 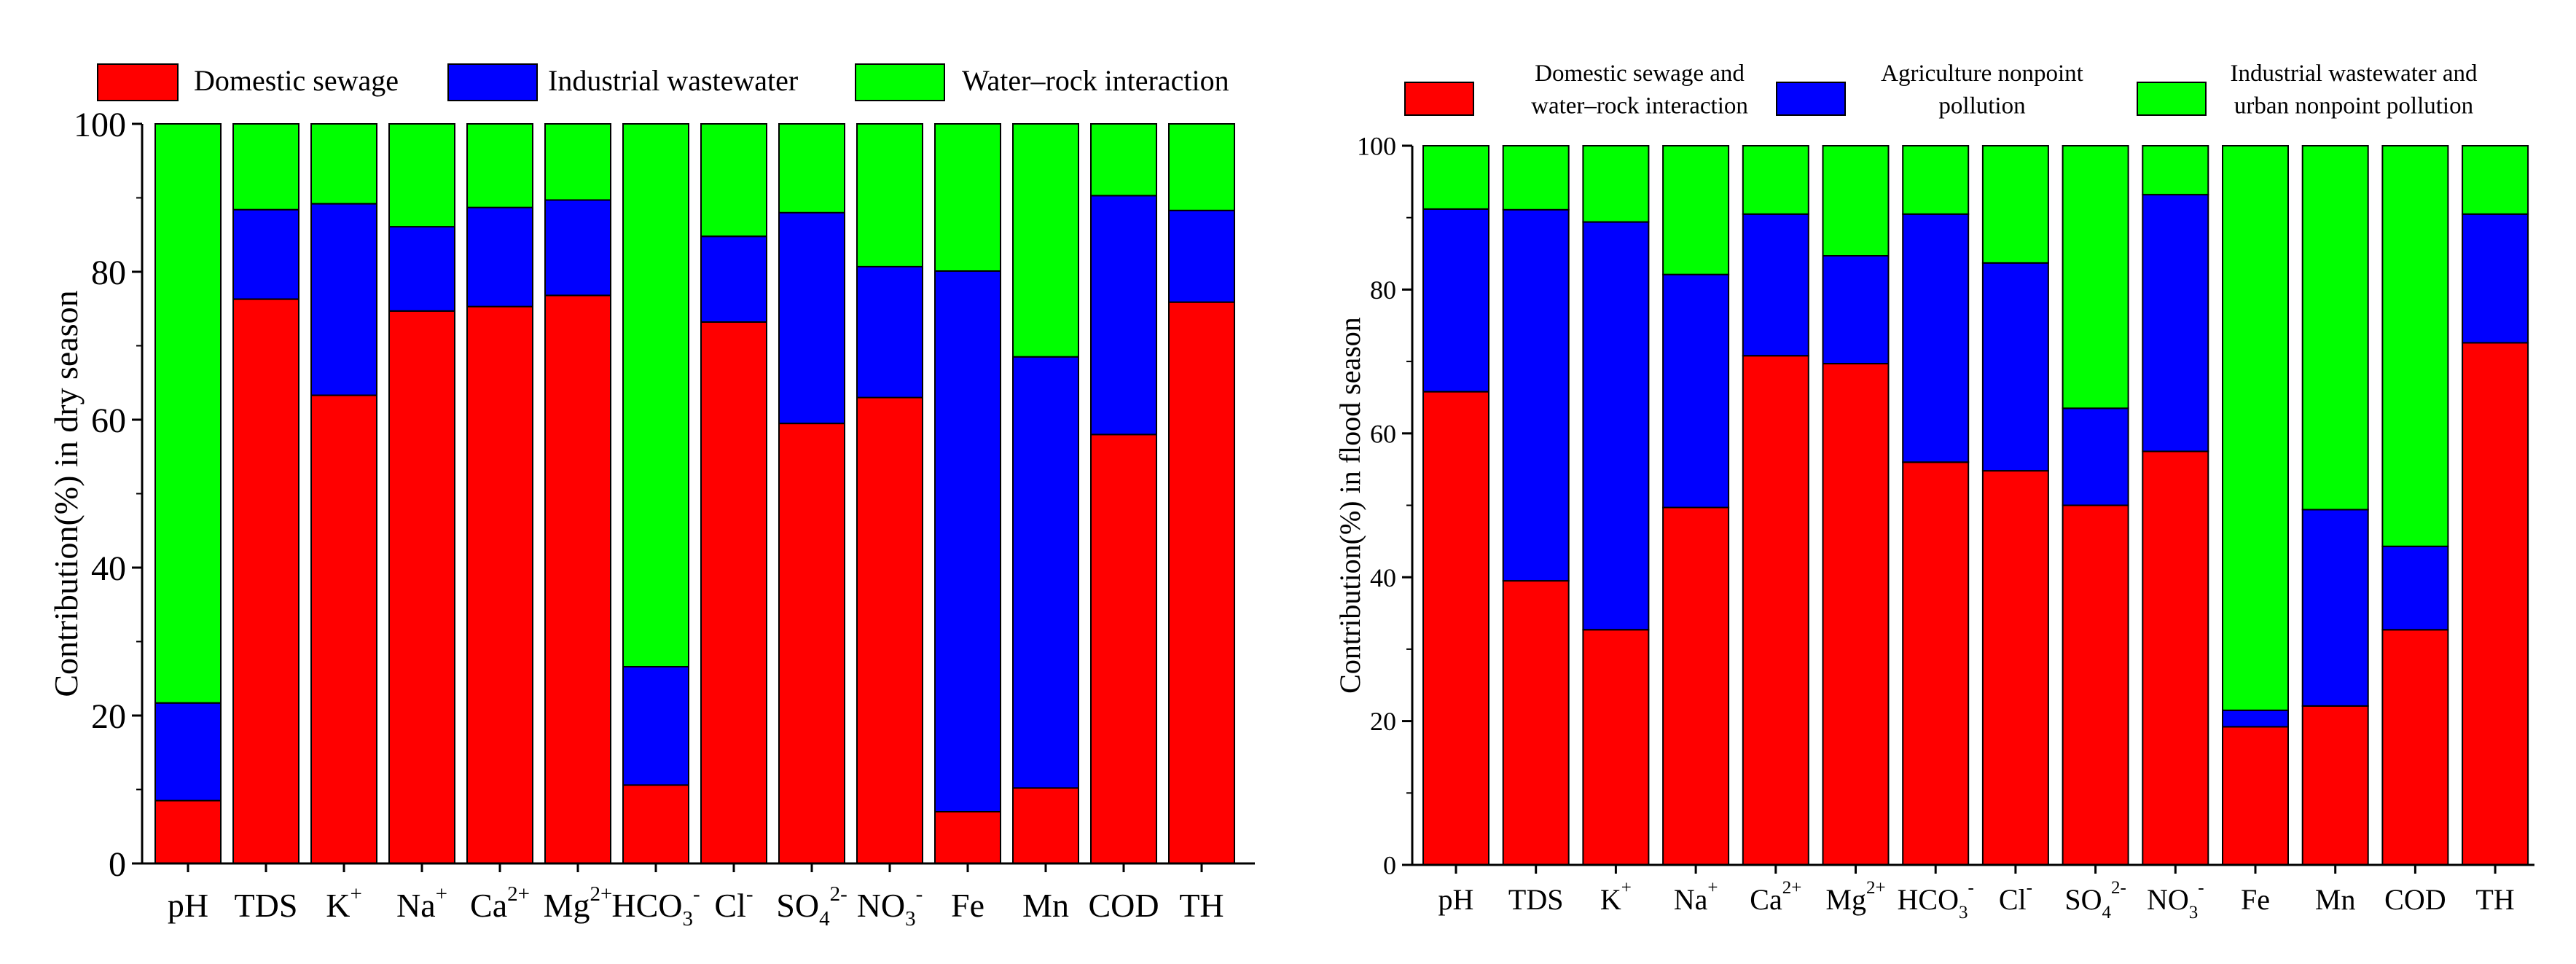 I want to click on x-tick-label: HCO3-, so click(x=655, y=906).